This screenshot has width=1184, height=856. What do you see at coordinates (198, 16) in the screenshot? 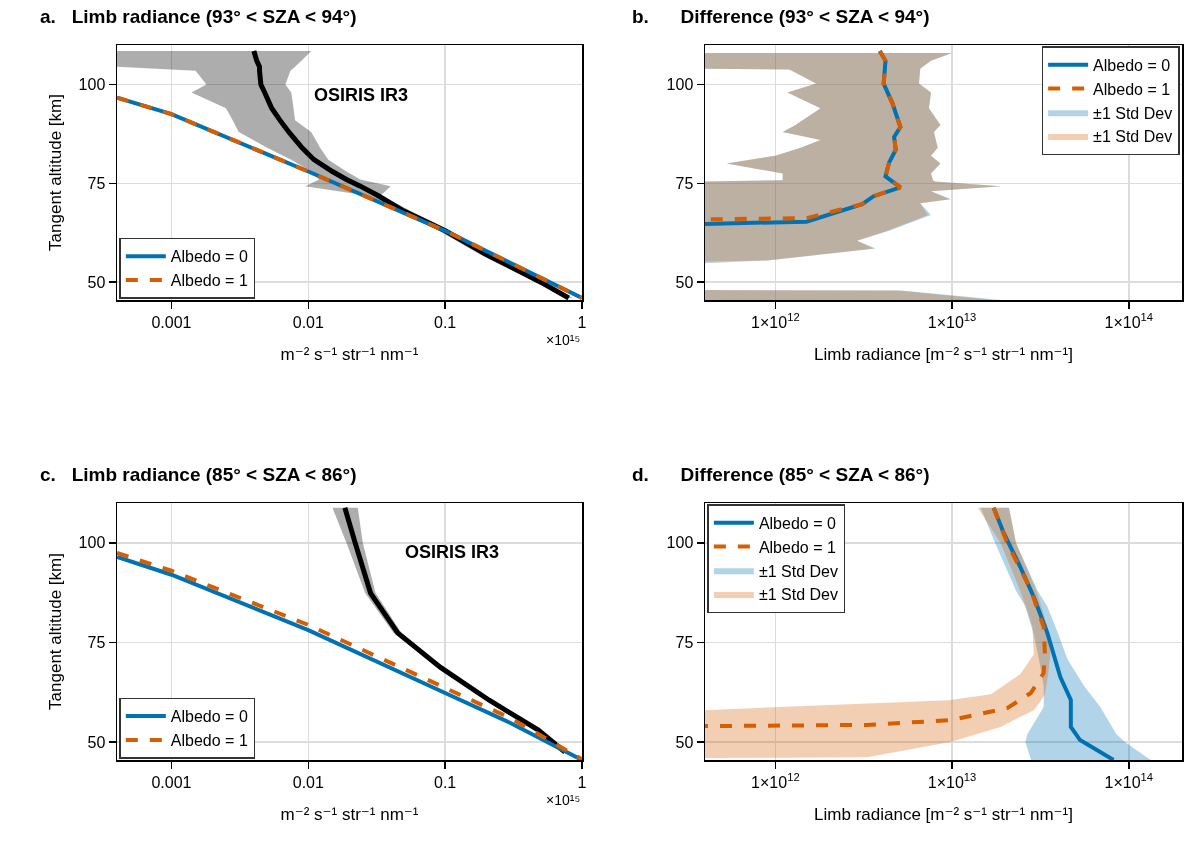
I see `chart-title: a. Limb radiance (93° < SZA < 94°)` at bounding box center [198, 16].